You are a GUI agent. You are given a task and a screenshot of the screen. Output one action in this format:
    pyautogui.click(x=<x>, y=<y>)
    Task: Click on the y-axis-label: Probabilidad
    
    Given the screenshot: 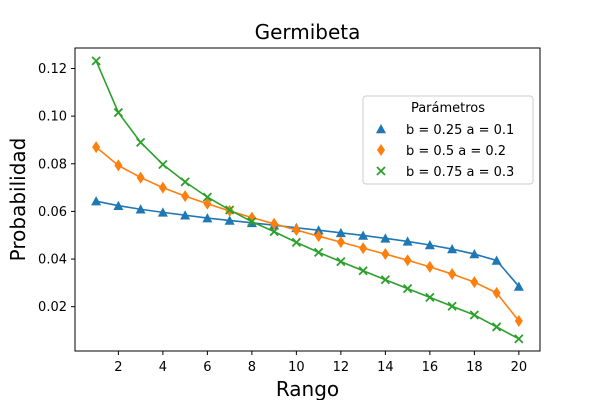 What is the action you would take?
    pyautogui.click(x=18, y=200)
    